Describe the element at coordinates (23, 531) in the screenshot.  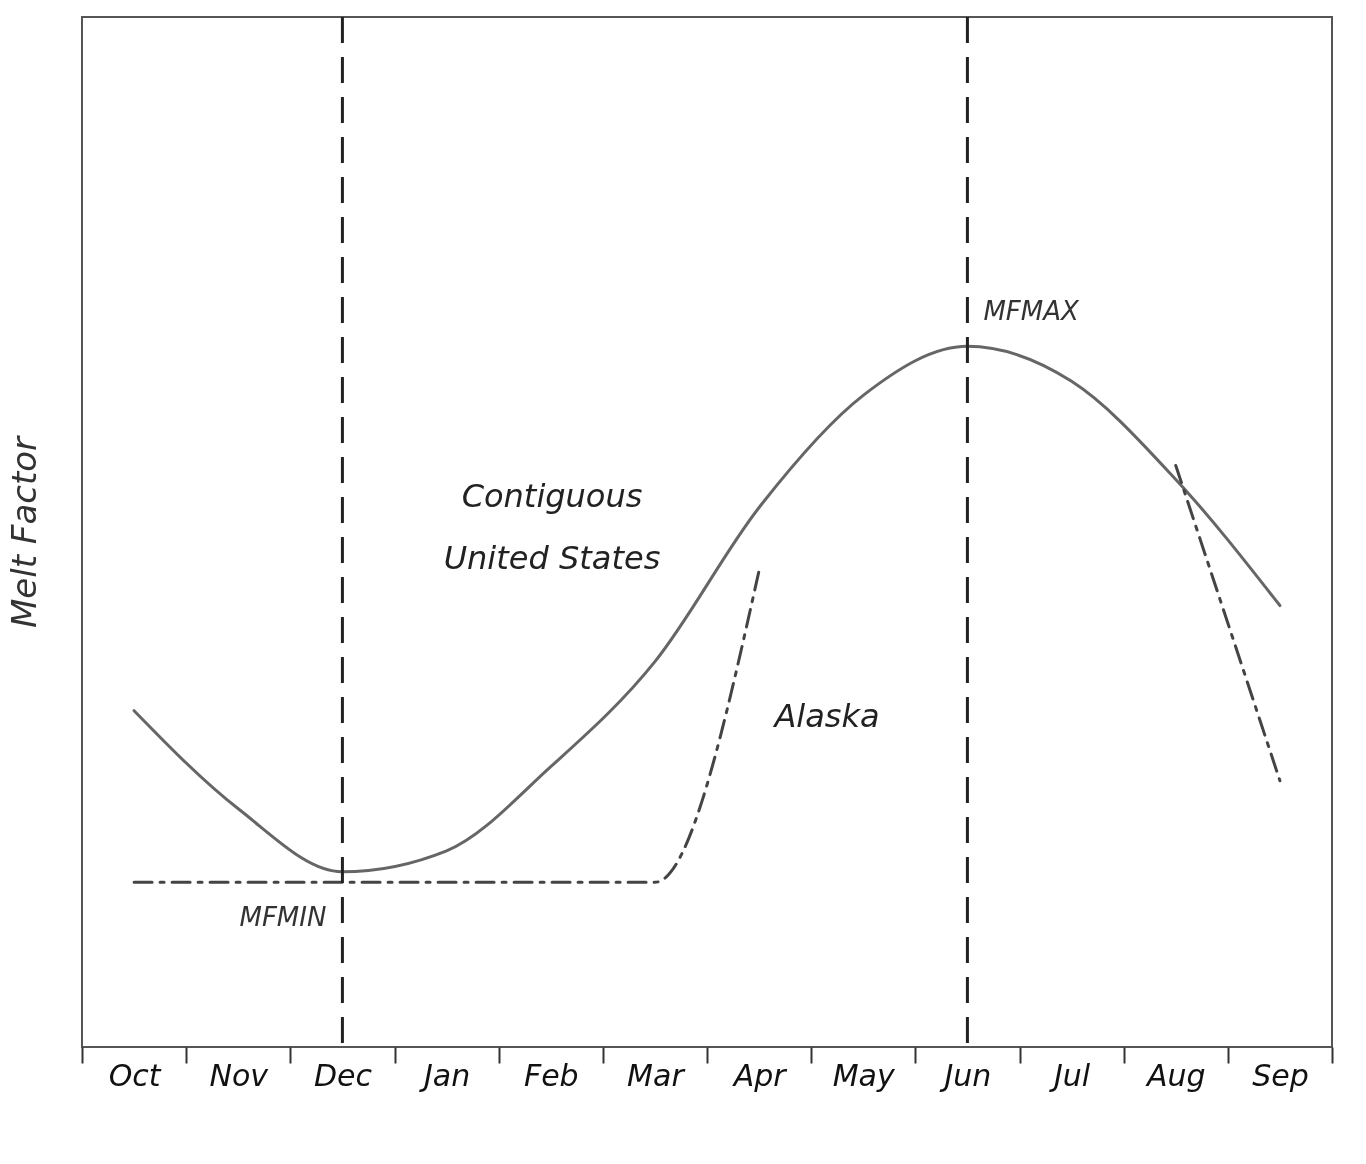
I see `y-axis-title: Melt Factor` at that location.